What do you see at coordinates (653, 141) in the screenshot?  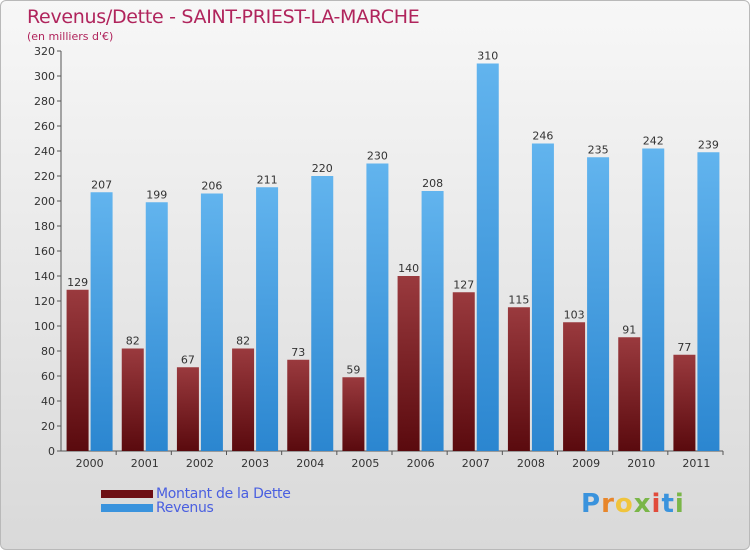 I see `data-label-revenue: 242` at bounding box center [653, 141].